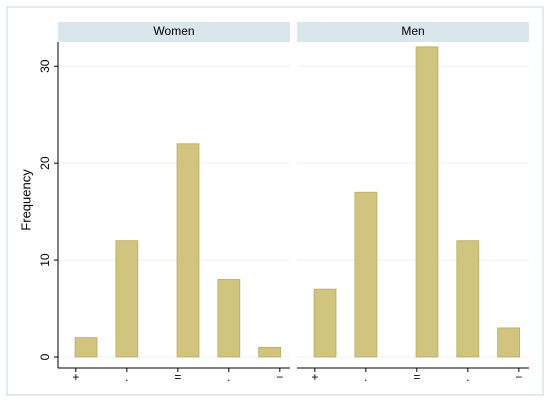  I want to click on panel-title: Men, so click(412, 31).